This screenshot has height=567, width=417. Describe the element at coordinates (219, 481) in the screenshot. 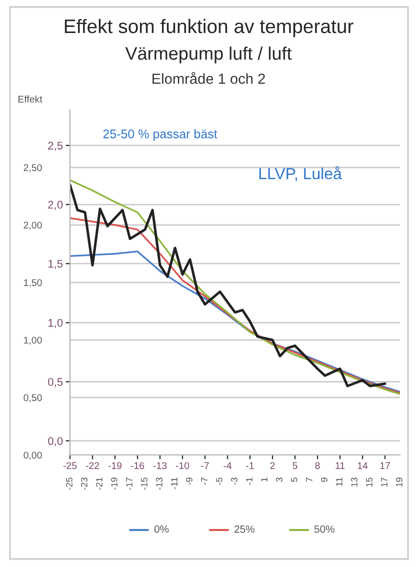

I see `x-tick-label: -5` at that location.